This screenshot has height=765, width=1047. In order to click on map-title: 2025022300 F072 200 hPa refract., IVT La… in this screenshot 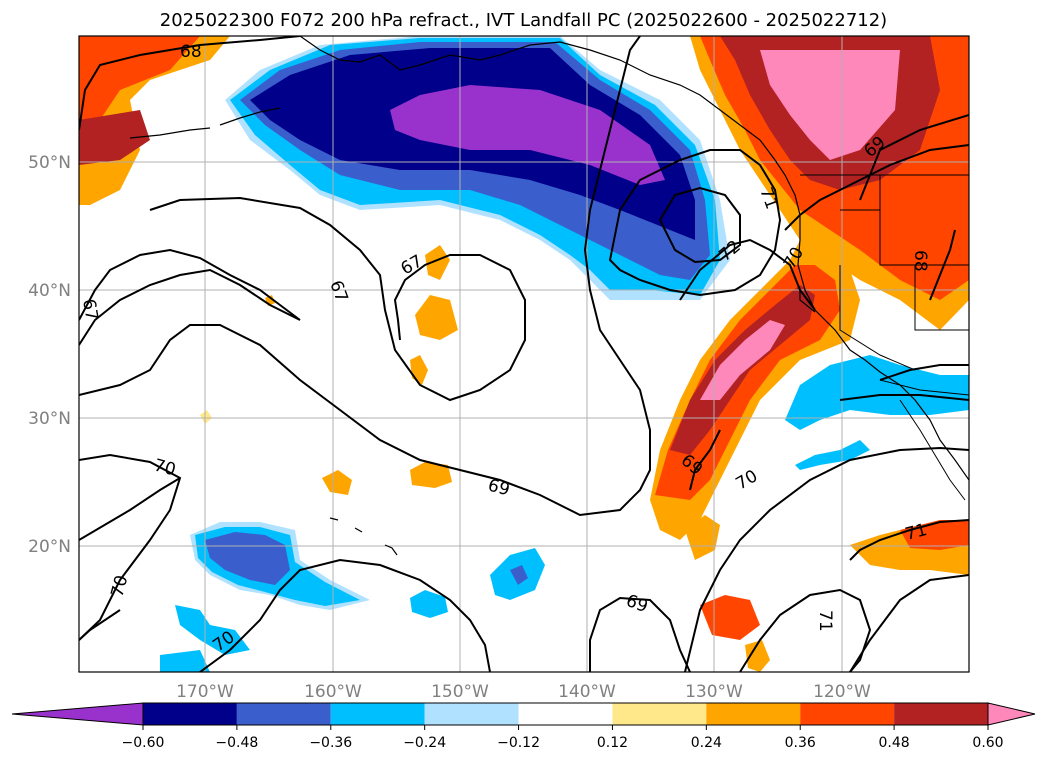, I will do `click(523, 20)`.